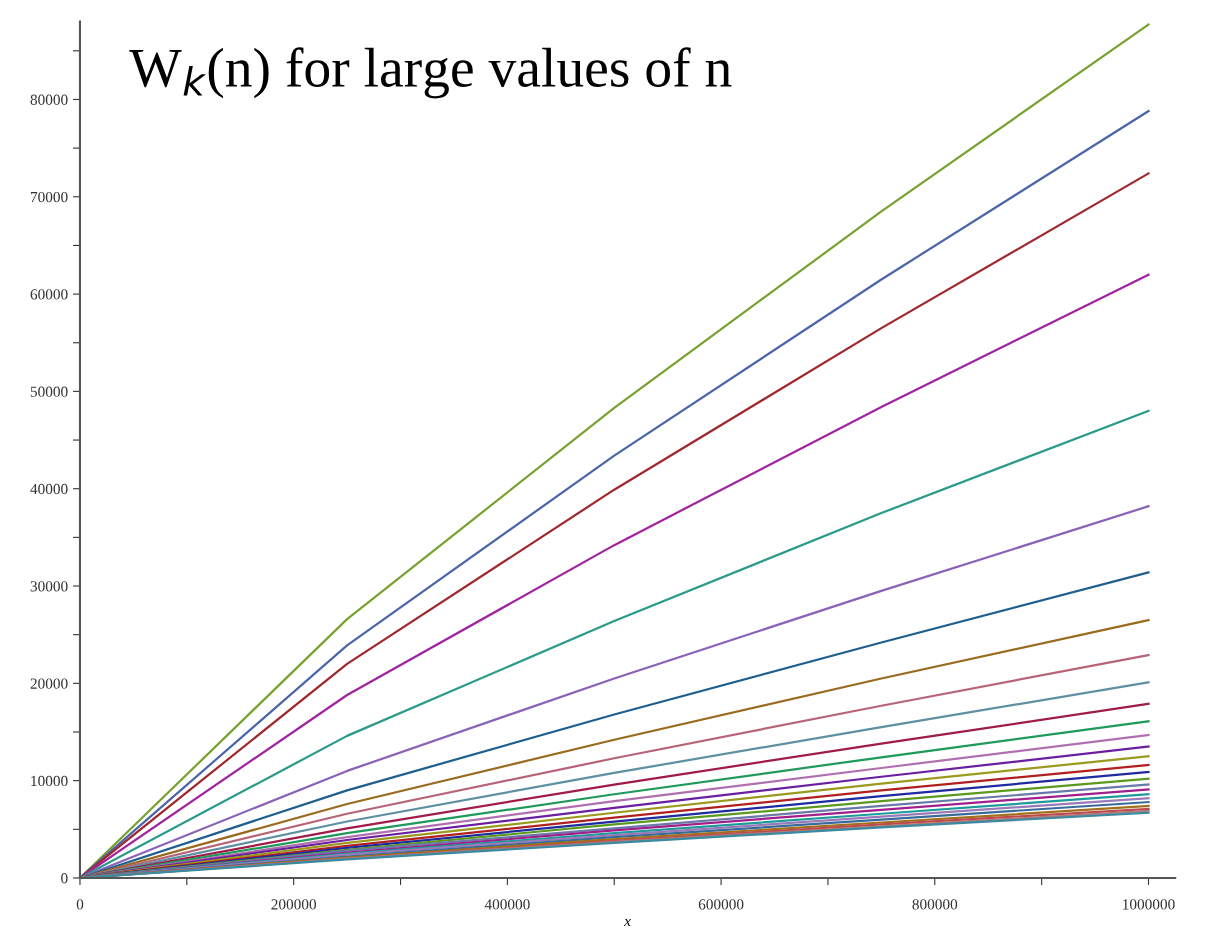 Image resolution: width=1221 pixels, height=940 pixels. I want to click on y-tick-label: 20000, so click(49, 683).